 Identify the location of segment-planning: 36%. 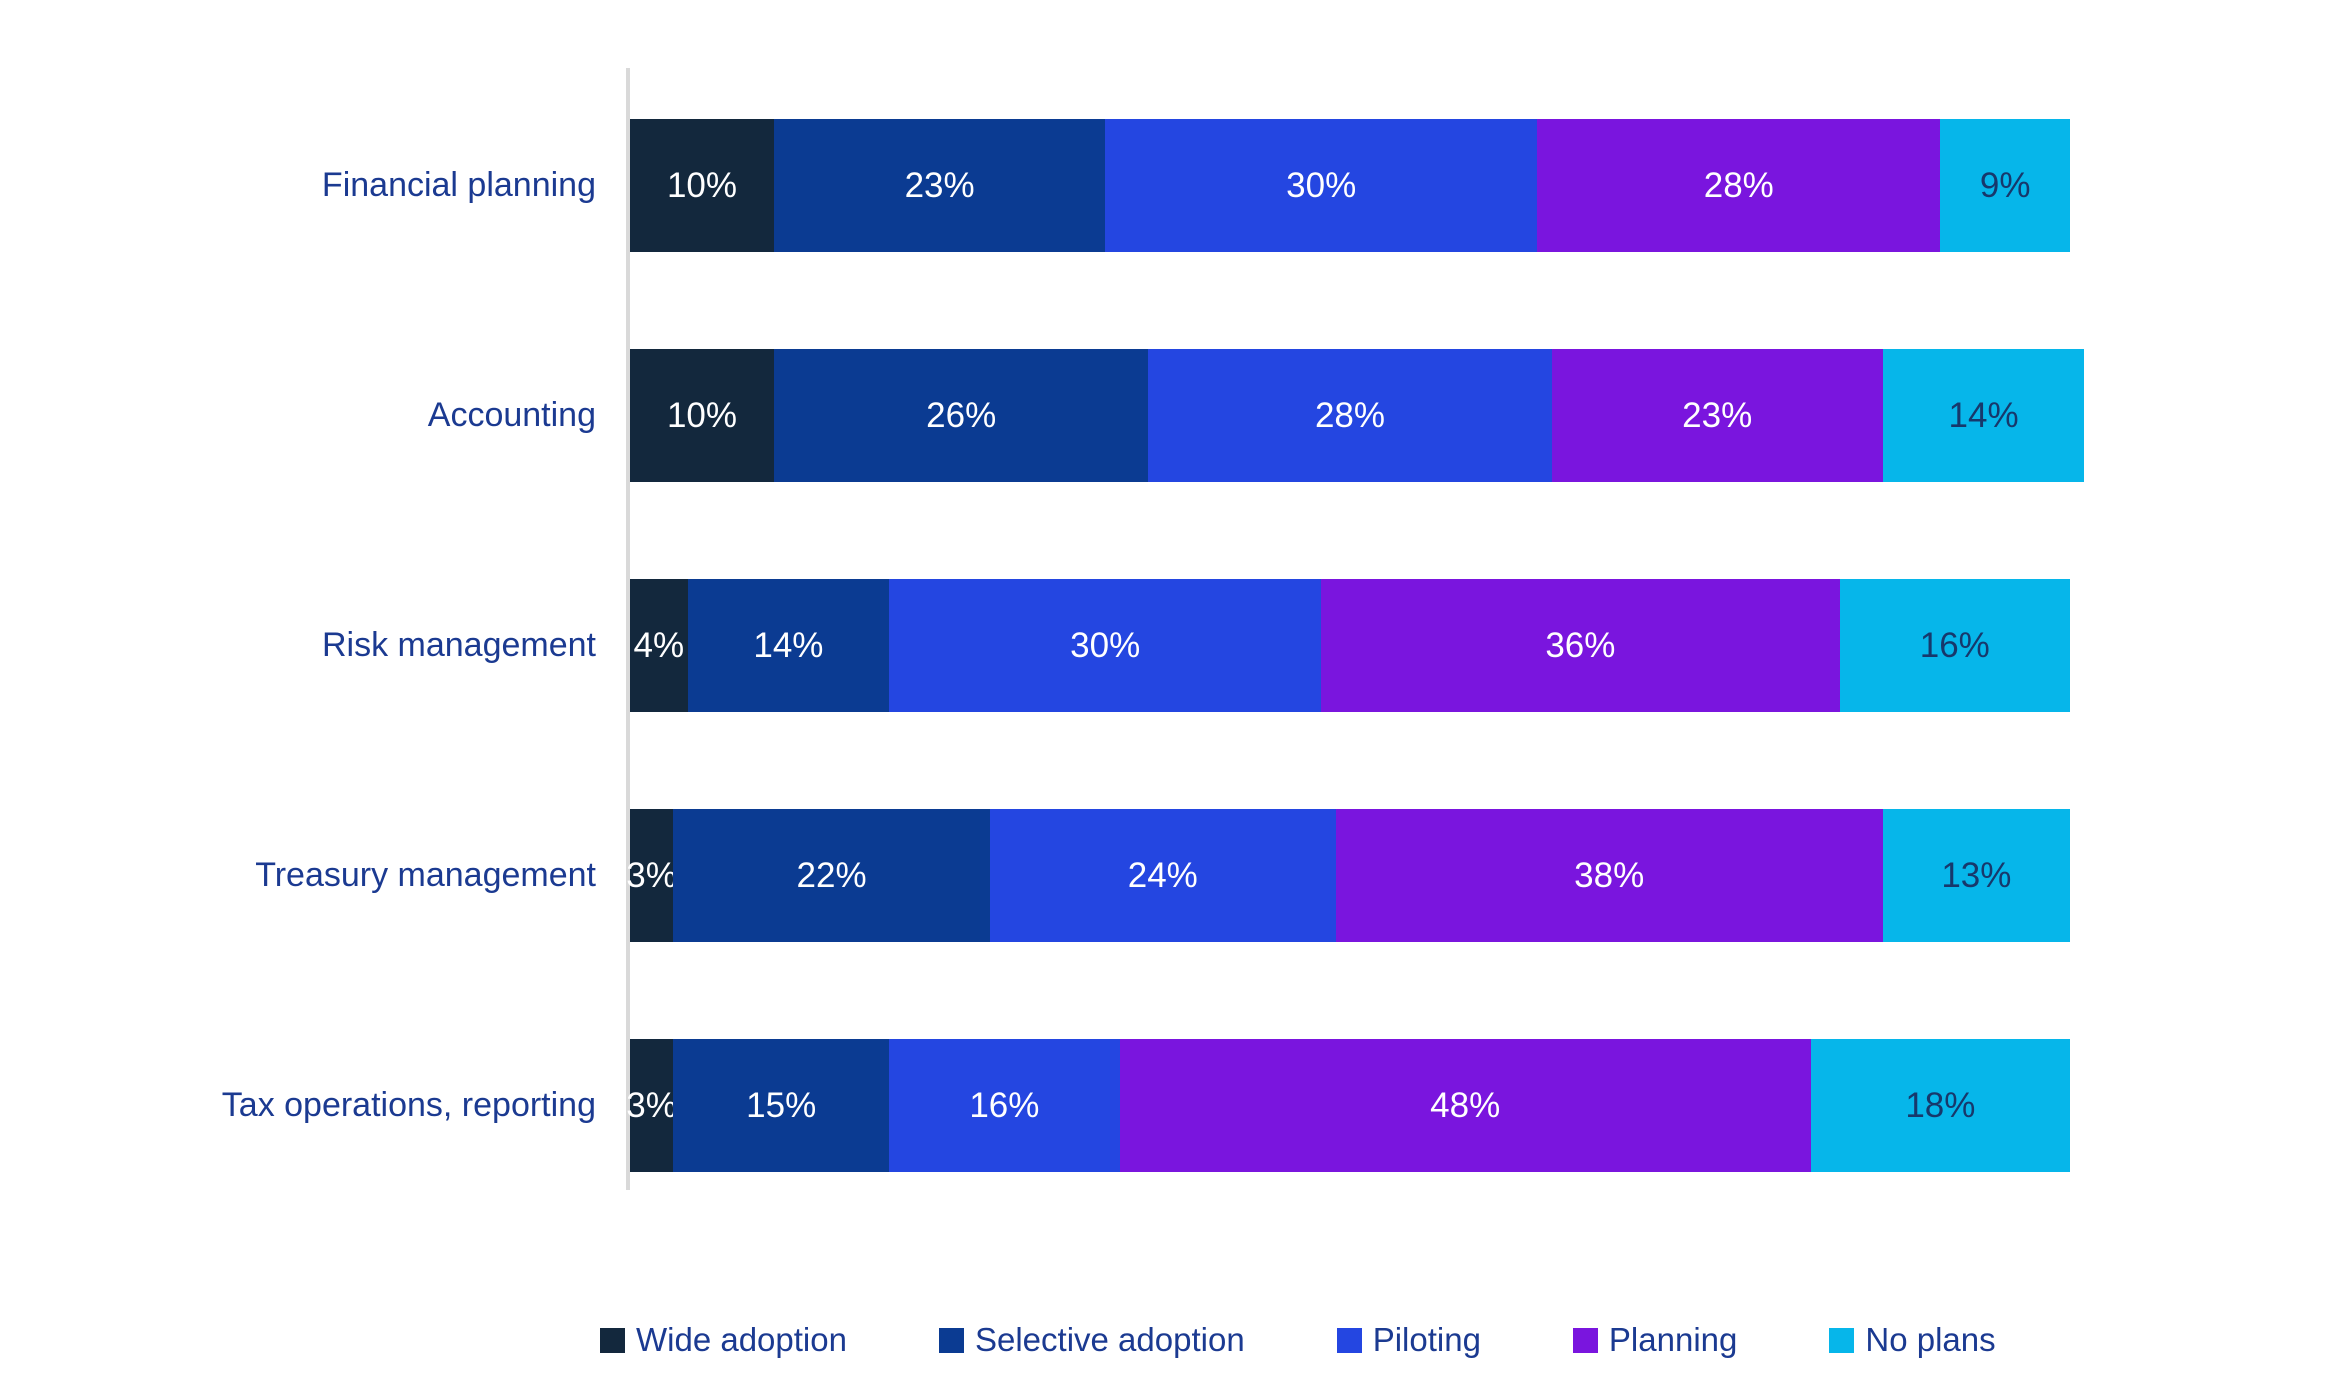
(1580, 645).